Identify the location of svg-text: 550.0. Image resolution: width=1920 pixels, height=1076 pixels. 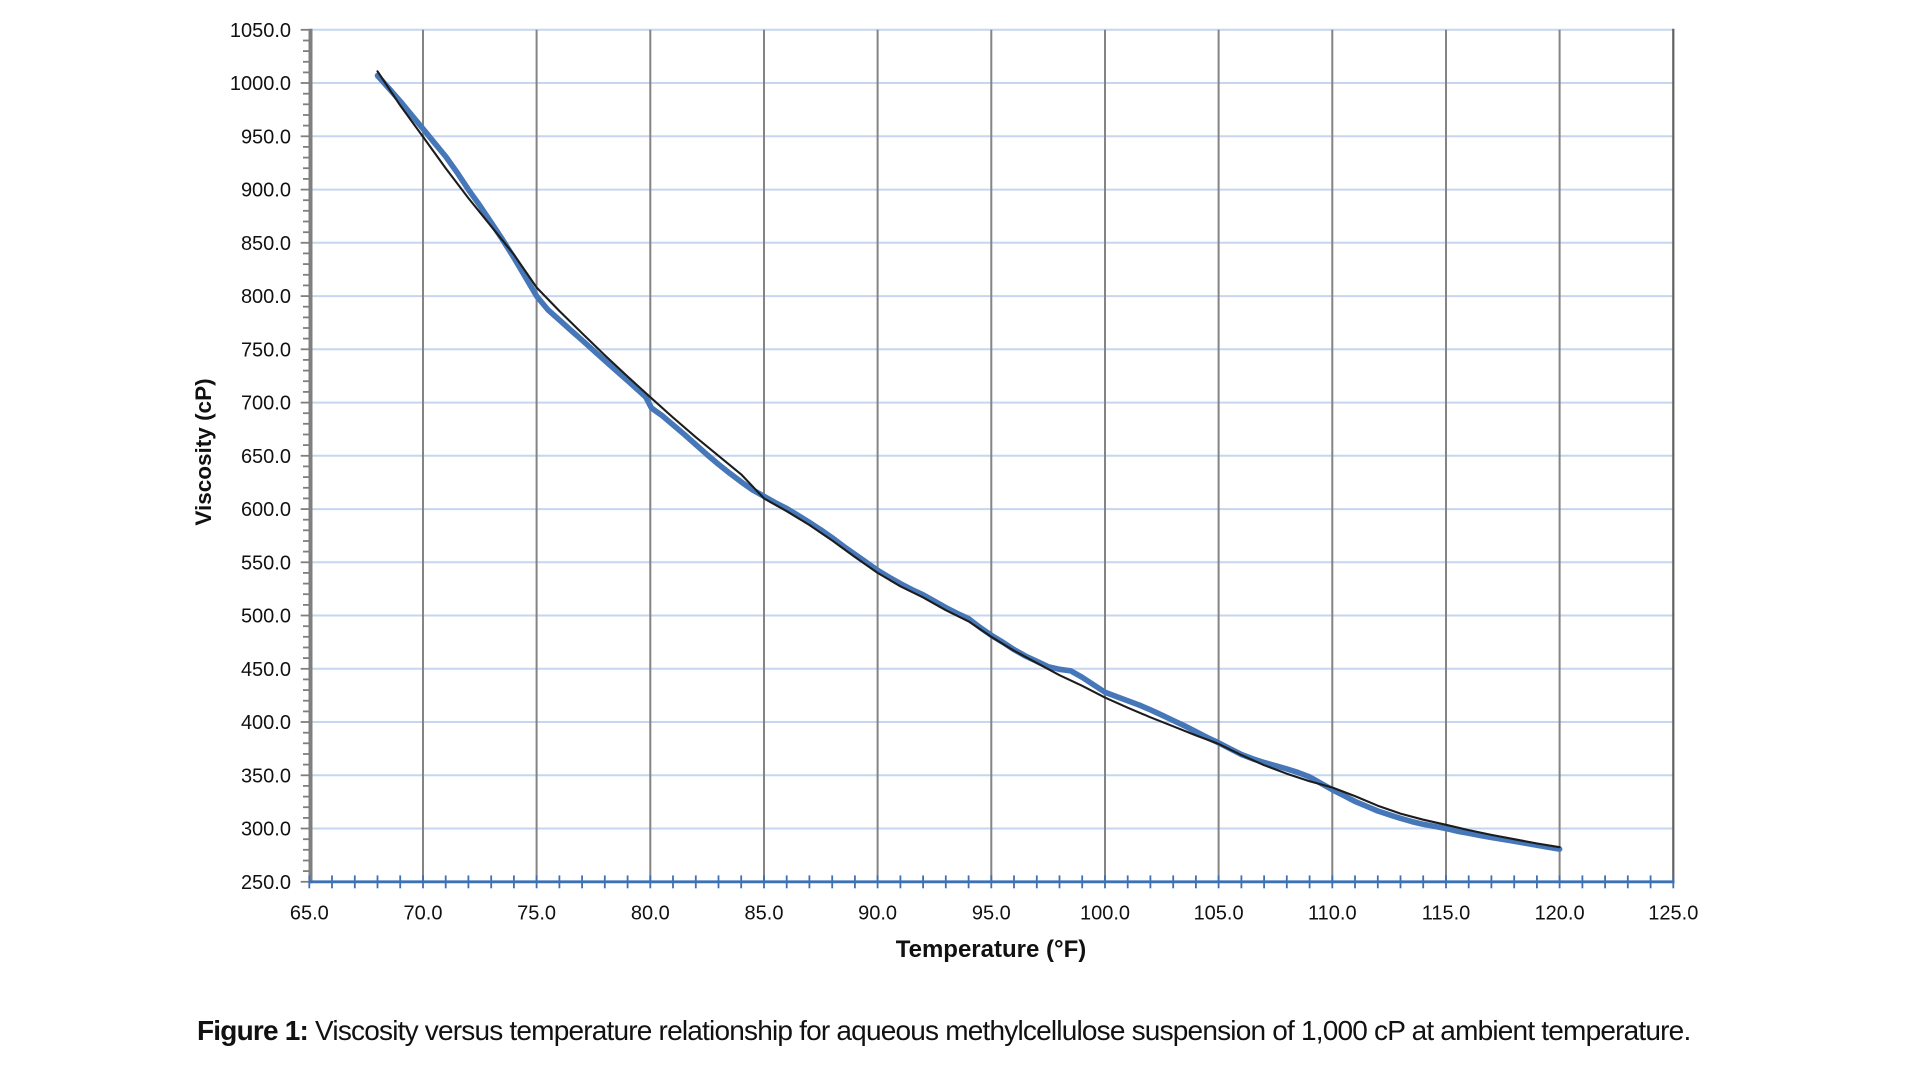
(266, 563).